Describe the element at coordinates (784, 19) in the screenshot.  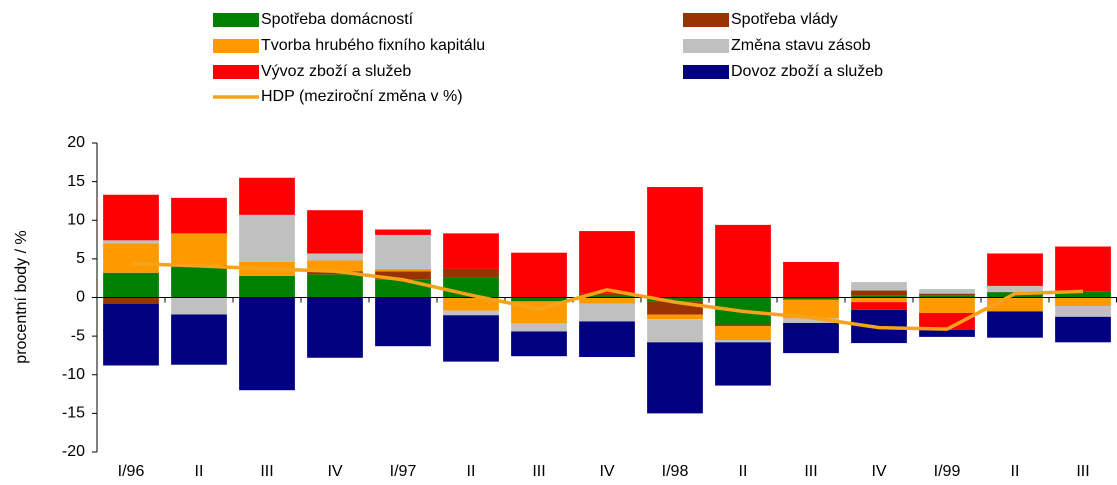
I see `legend-label: Spotřeba vlády` at that location.